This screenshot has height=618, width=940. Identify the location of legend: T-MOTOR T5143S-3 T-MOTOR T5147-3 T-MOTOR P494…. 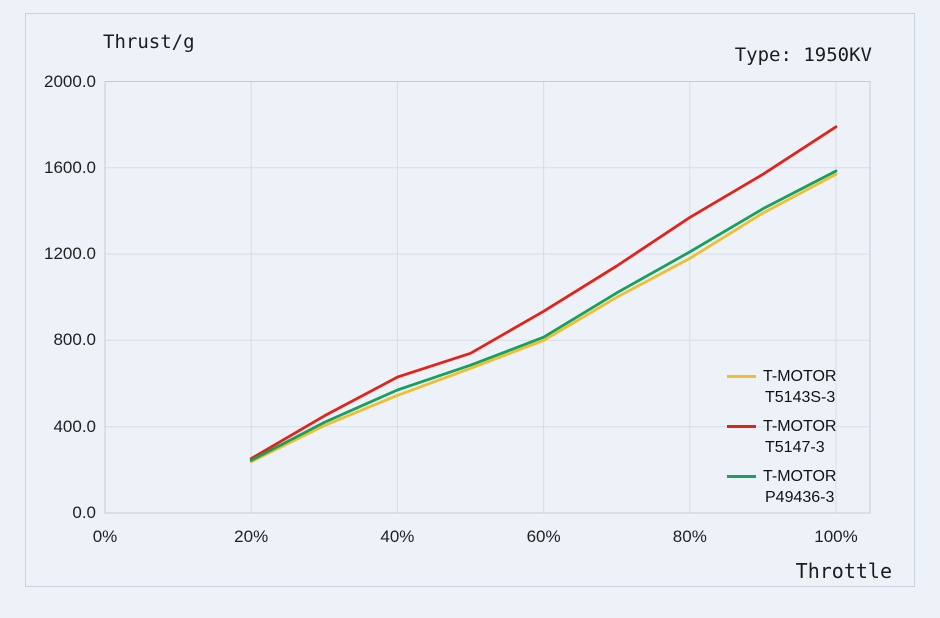
(781, 441).